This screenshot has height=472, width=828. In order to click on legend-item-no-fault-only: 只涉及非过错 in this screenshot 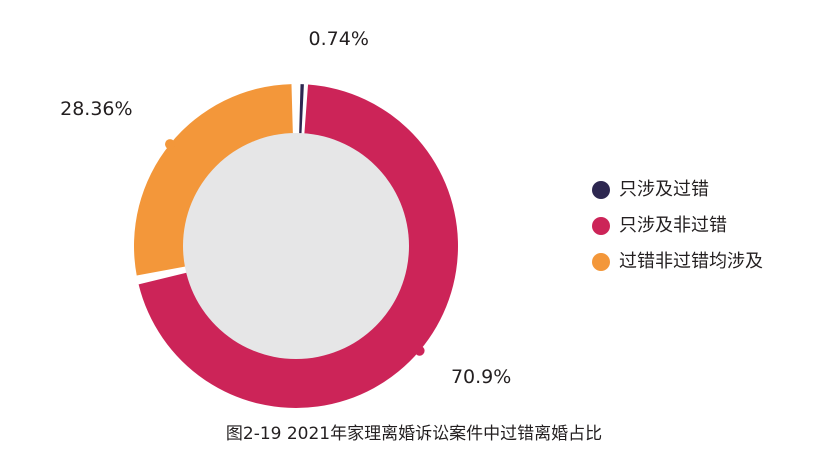, I will do `click(677, 226)`.